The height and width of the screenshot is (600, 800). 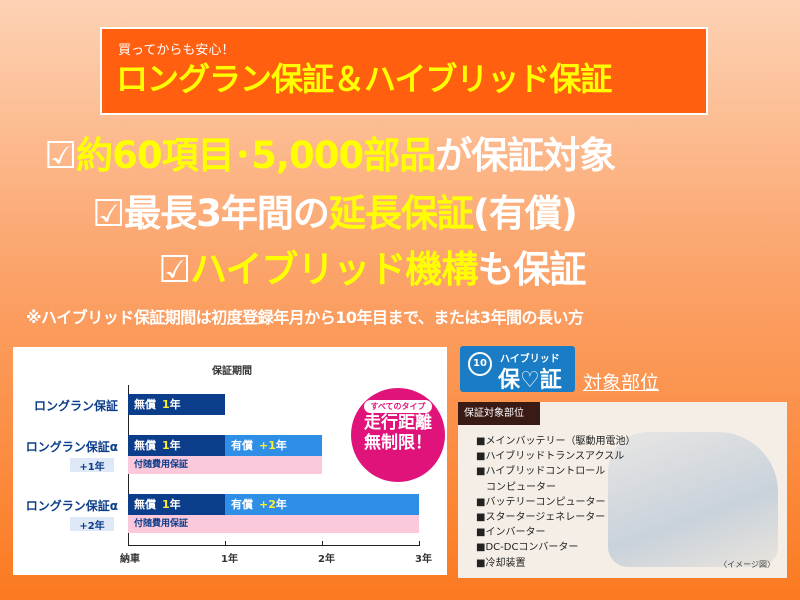 I want to click on header-subtitle: 買ってからも安心！, so click(x=176, y=50).